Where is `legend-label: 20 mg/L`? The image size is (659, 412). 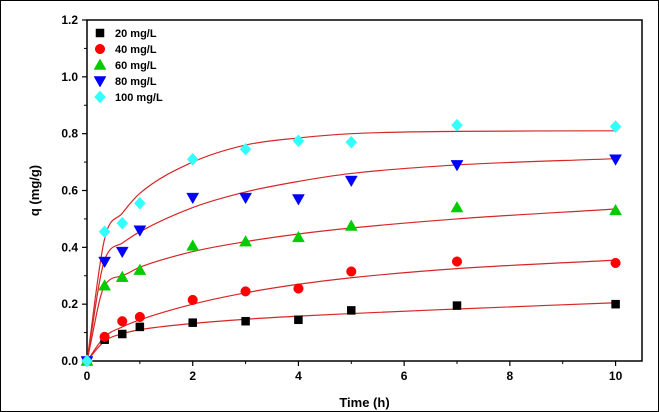 legend-label: 20 mg/L is located at coordinates (136, 34).